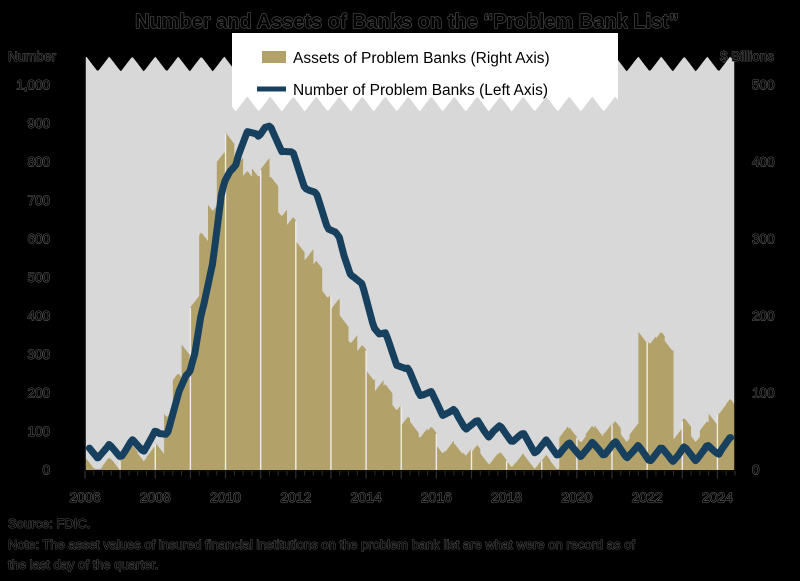  I want to click on left-tick-label: 400, so click(38, 316).